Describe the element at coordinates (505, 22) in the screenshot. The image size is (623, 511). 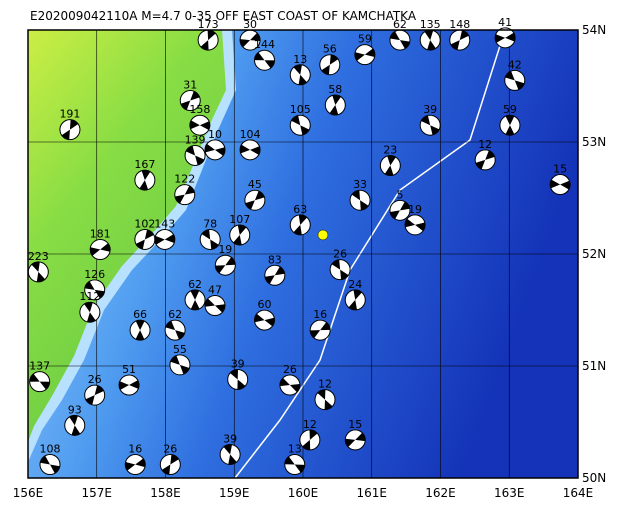
I see `depth-label: 41` at that location.